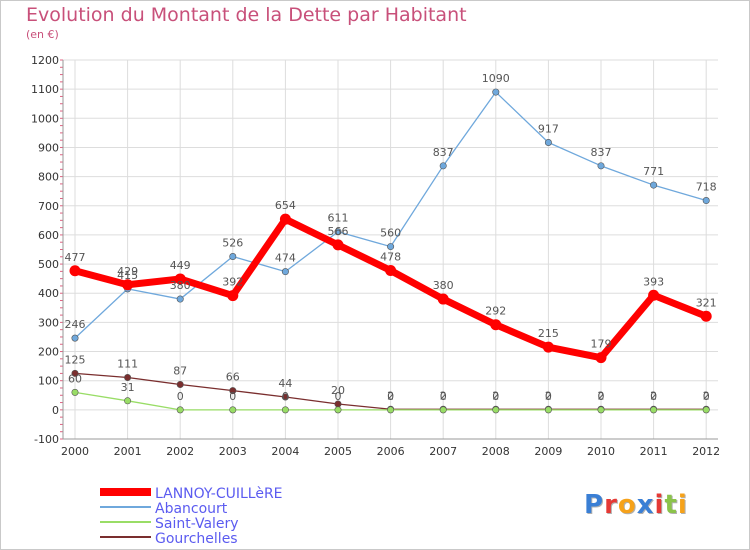 This screenshot has width=750, height=550. Describe the element at coordinates (443, 451) in the screenshot. I see `x-tick-label: 2007` at that location.